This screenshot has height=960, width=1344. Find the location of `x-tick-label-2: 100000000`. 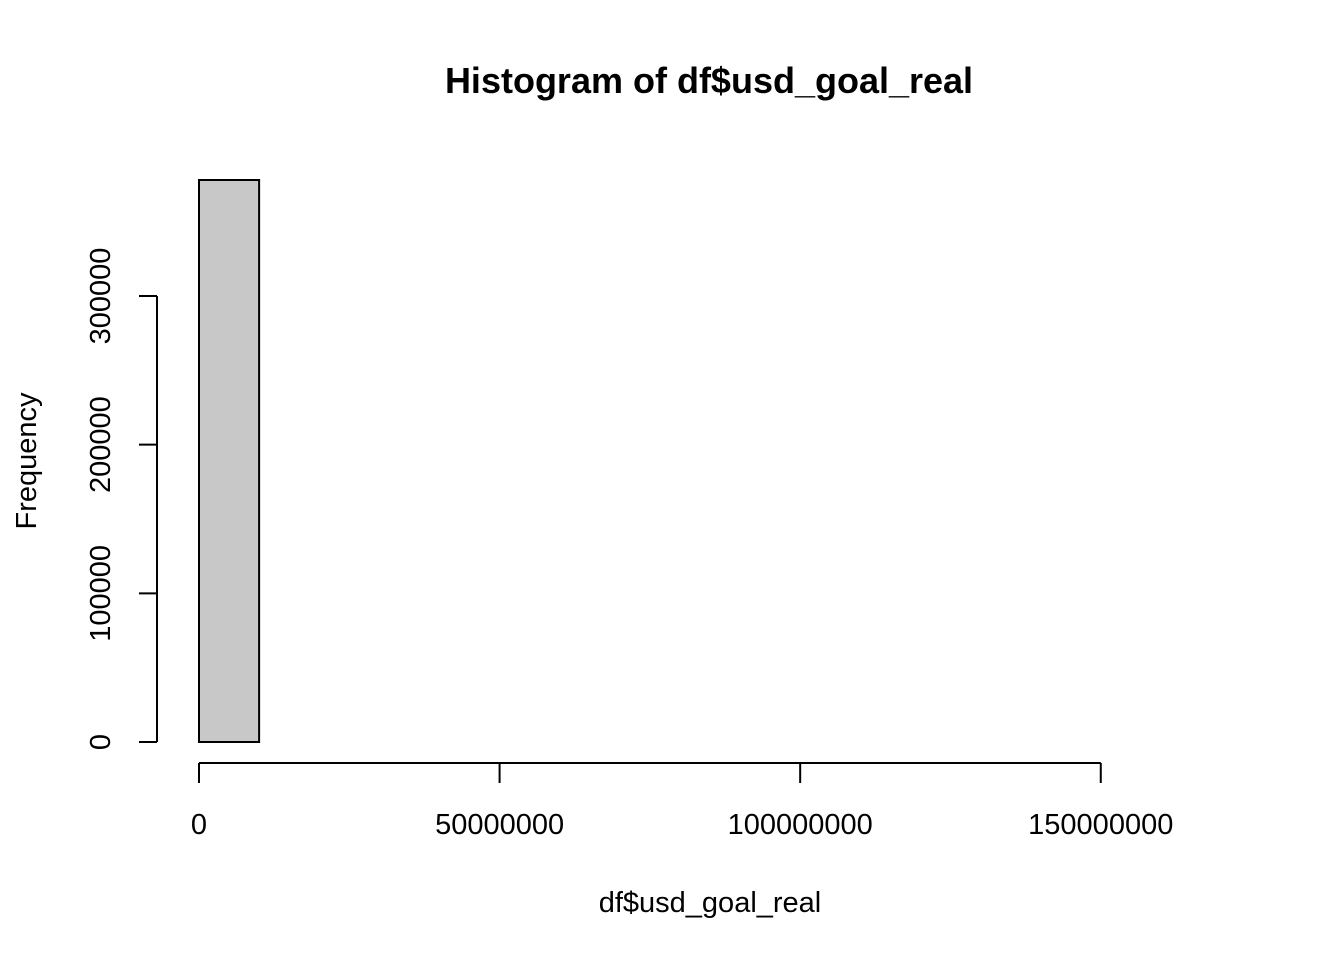

x-tick-label-2: 100000000 is located at coordinates (800, 825).